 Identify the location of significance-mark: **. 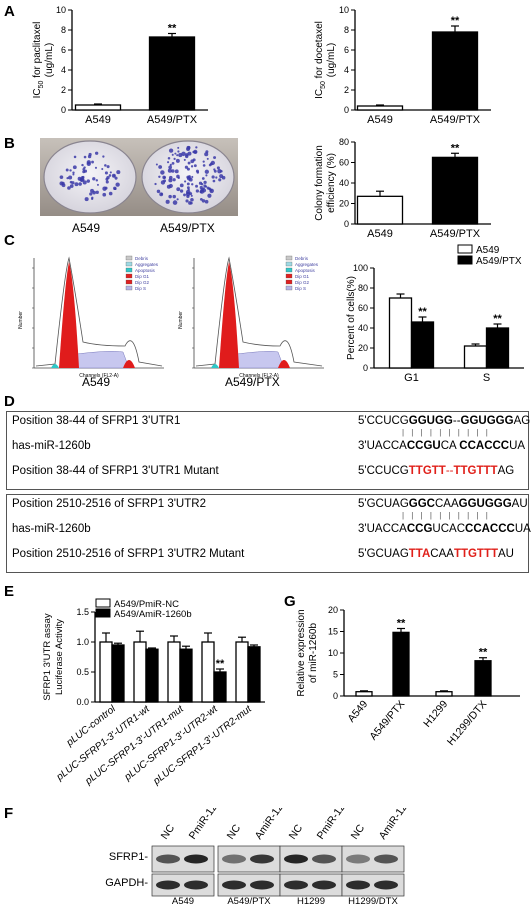
(455, 148).